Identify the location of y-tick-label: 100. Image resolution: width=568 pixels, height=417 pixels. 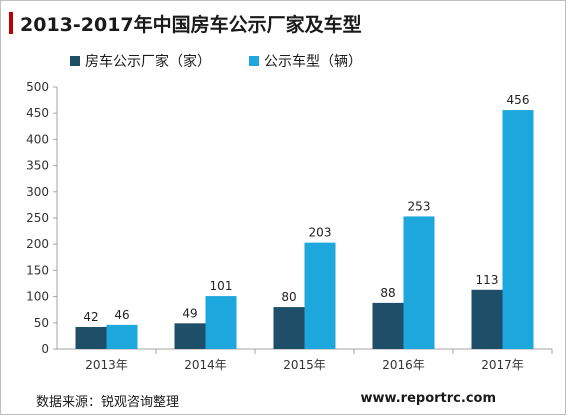
(37, 297).